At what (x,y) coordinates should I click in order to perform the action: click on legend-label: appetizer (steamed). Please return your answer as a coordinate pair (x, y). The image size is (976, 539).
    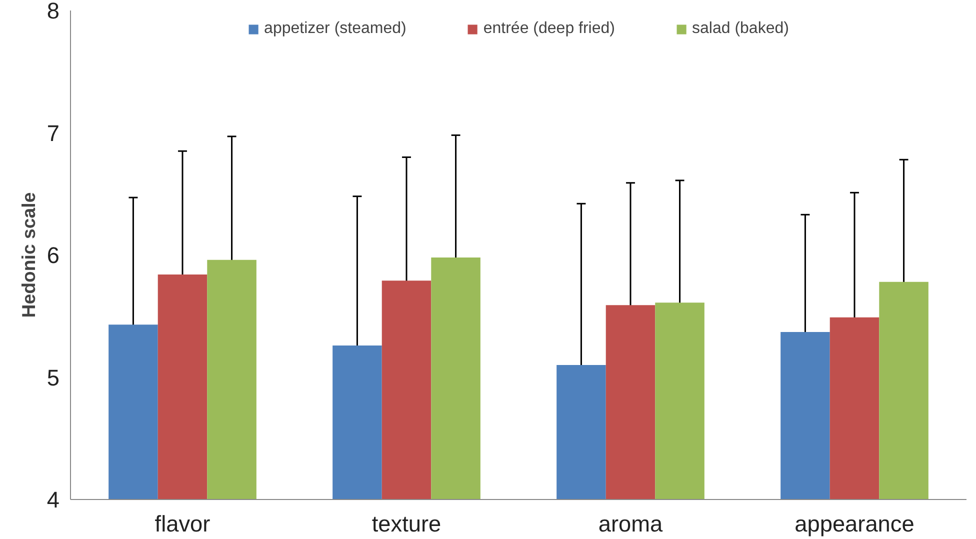
    Looking at the image, I should click on (335, 29).